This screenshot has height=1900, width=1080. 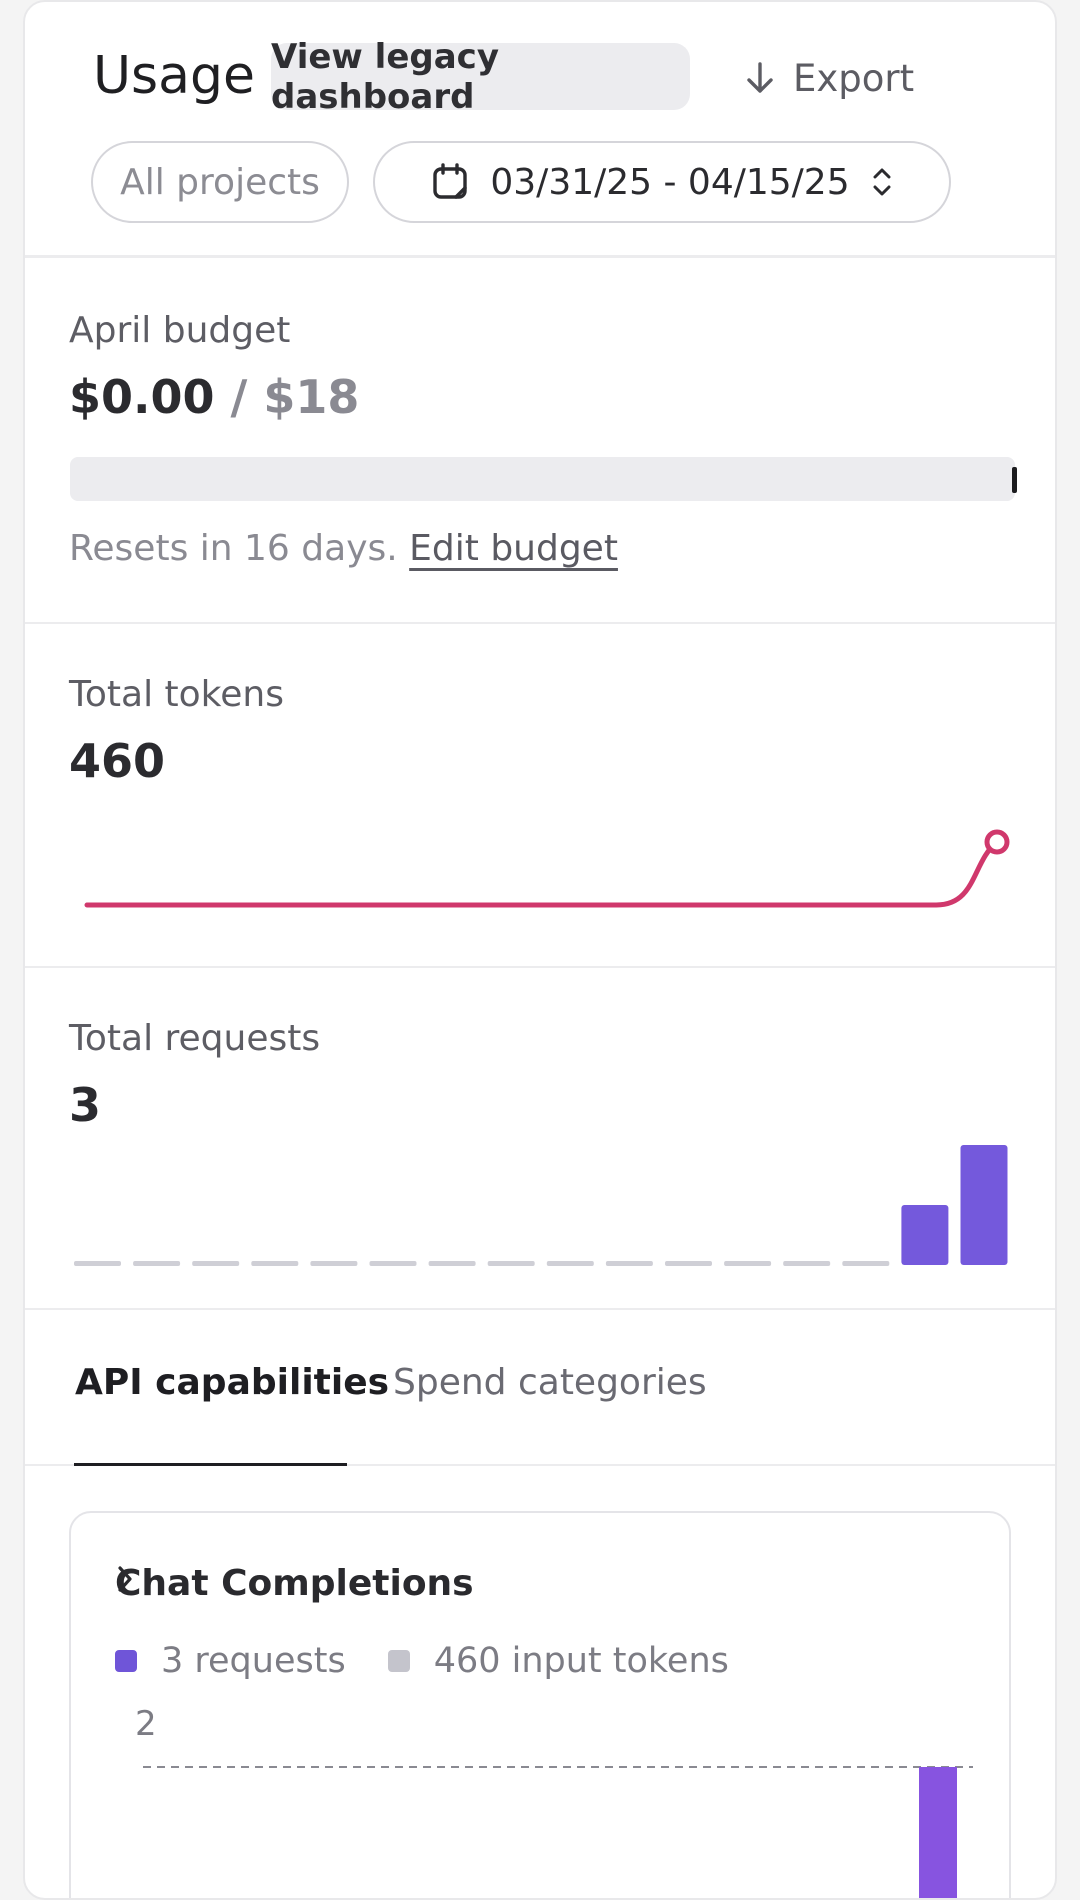 I want to click on page-title: Usage, so click(x=174, y=76).